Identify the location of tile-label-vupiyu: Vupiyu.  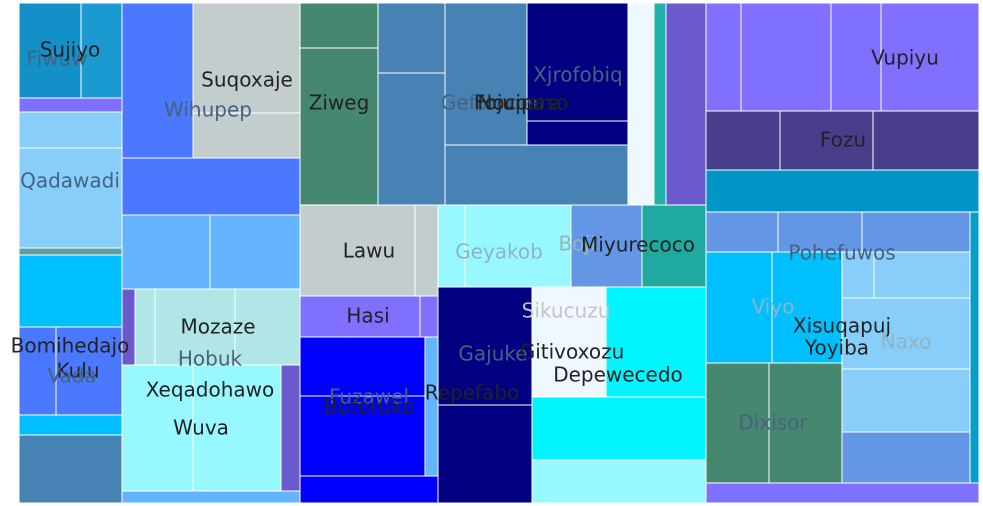
(905, 58).